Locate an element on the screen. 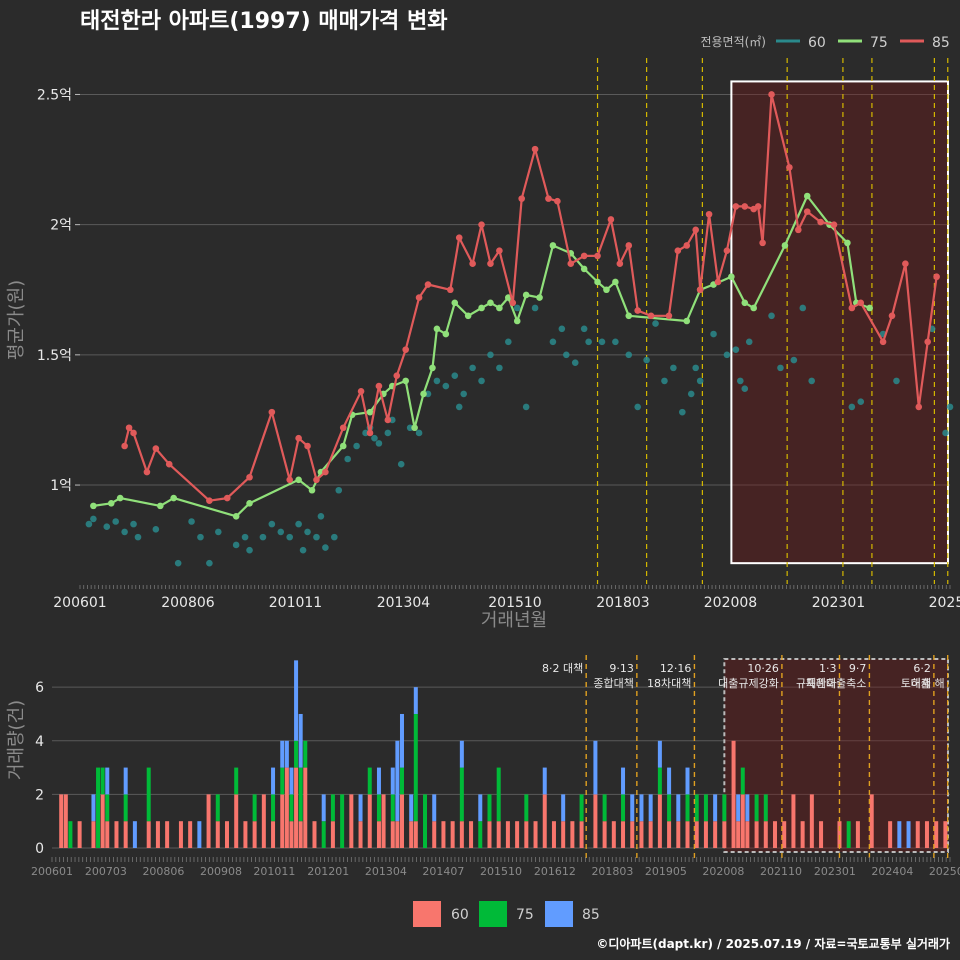 The image size is (960, 960). volume-event-label-1-1: 종합대책 is located at coordinates (613, 683).